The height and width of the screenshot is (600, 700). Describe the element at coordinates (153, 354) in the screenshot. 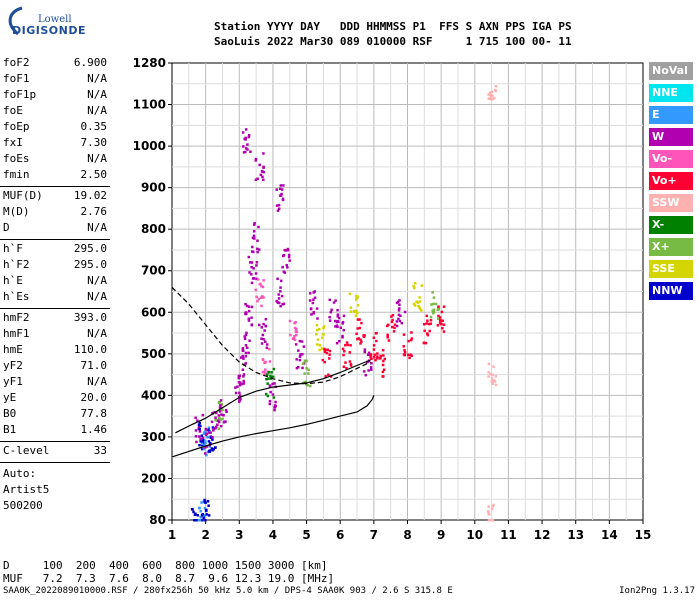

I see `y-tick-label: 500` at that location.